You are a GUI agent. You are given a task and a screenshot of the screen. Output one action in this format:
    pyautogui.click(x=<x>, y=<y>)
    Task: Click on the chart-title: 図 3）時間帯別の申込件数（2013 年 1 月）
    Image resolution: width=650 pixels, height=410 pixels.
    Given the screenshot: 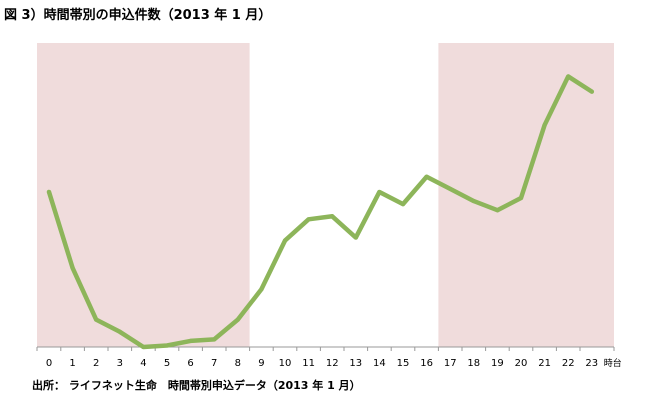 What is the action you would take?
    pyautogui.click(x=138, y=15)
    